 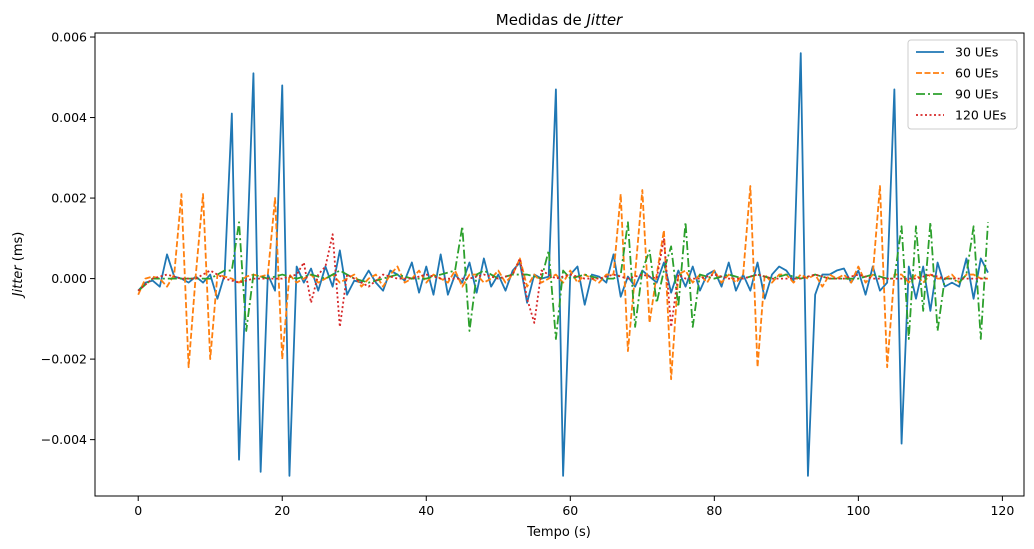 What do you see at coordinates (64, 439) in the screenshot?
I see `y-tick-label: −0.004` at bounding box center [64, 439].